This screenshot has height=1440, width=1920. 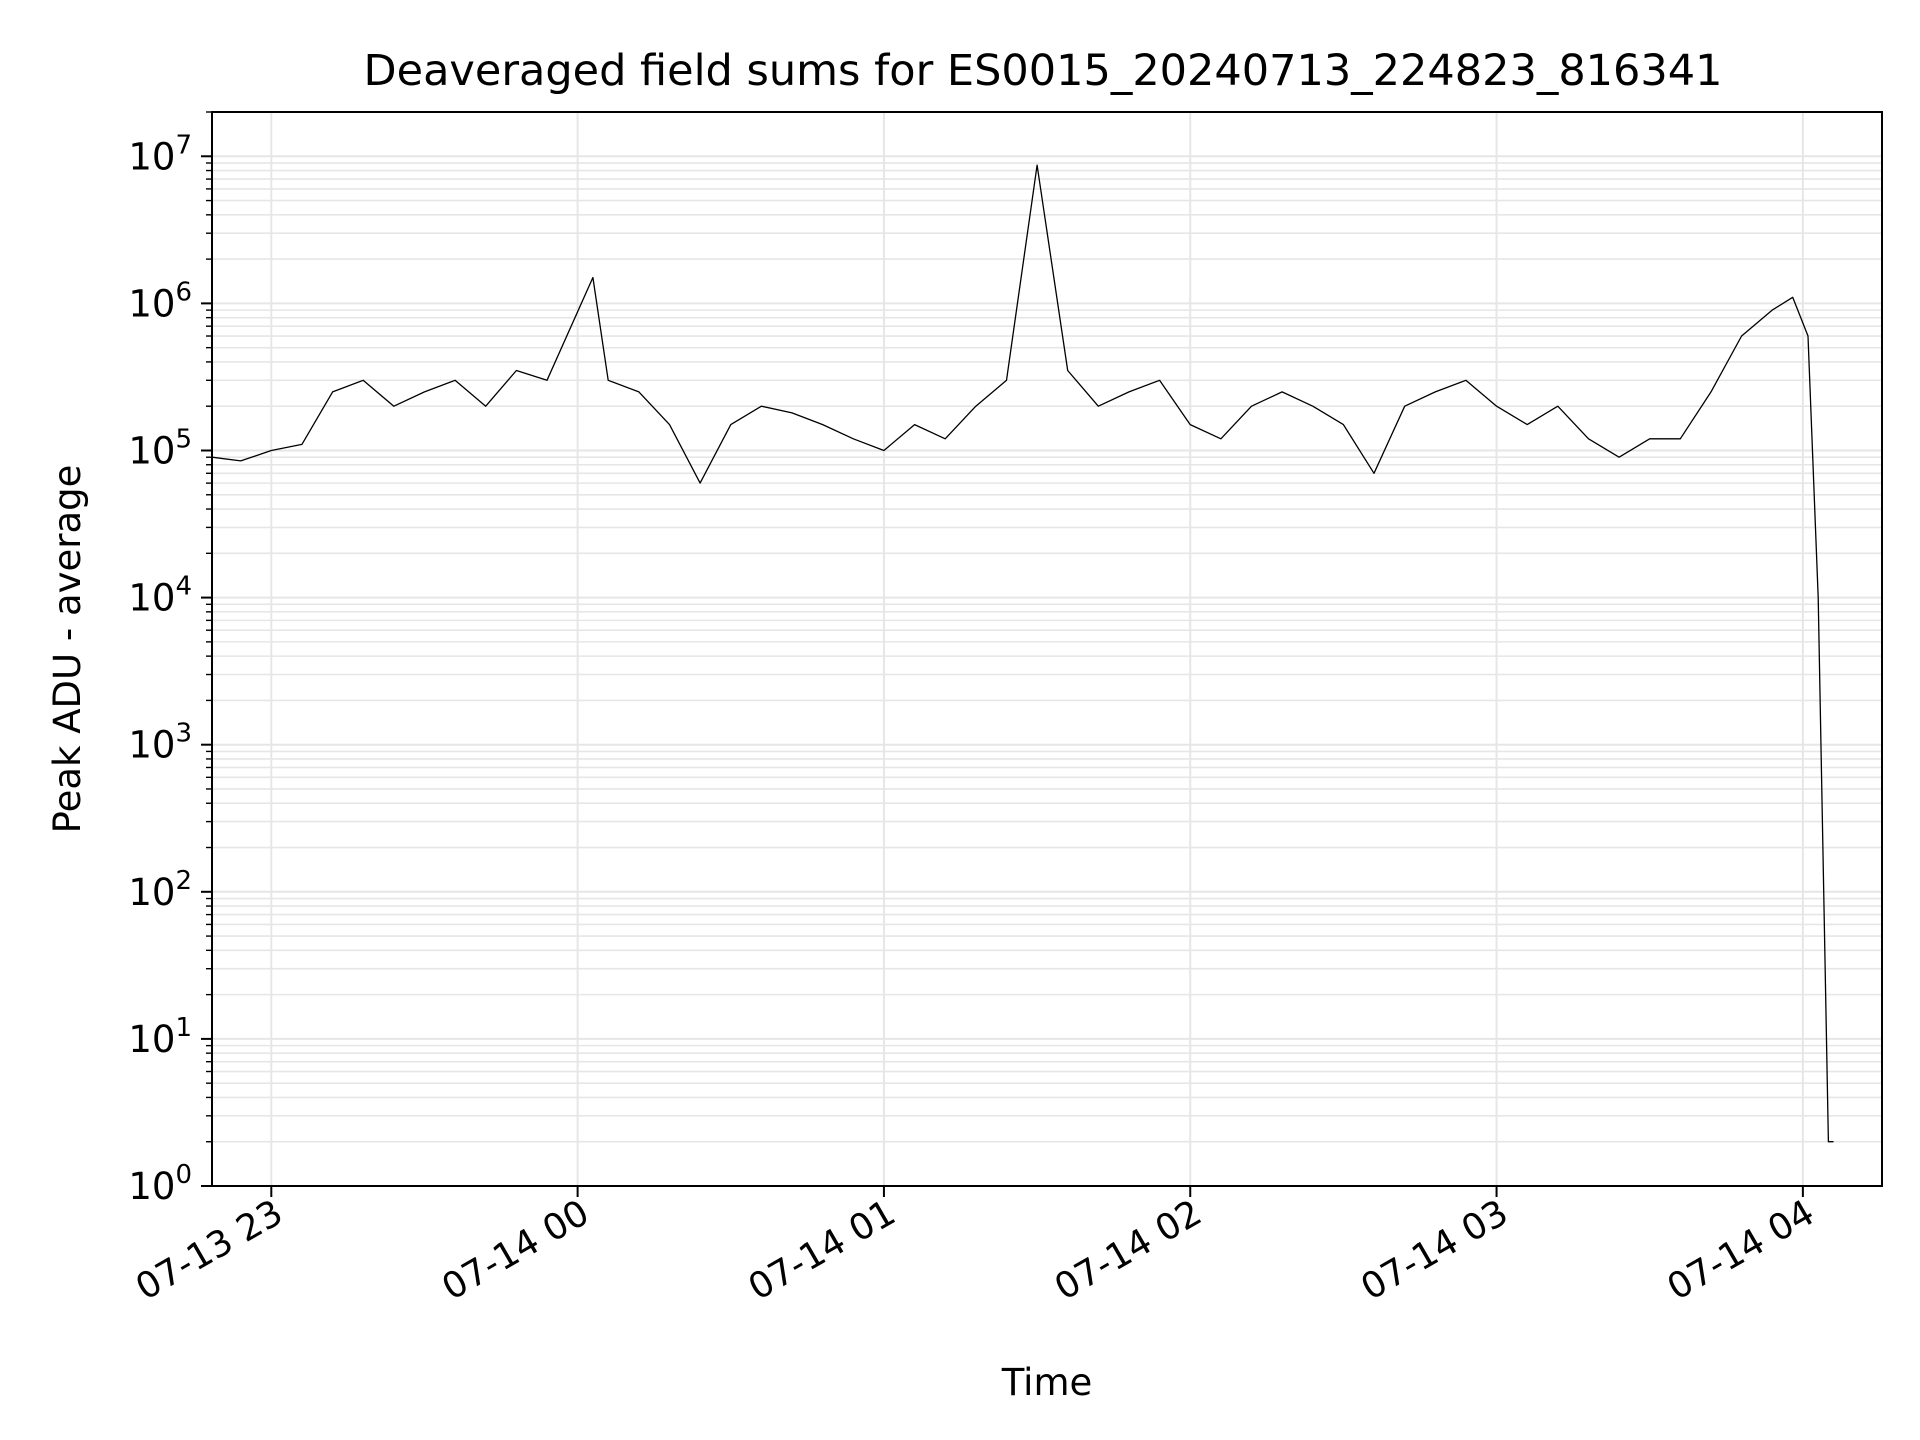 I want to click on y-tick-label: 107, so click(x=160, y=154).